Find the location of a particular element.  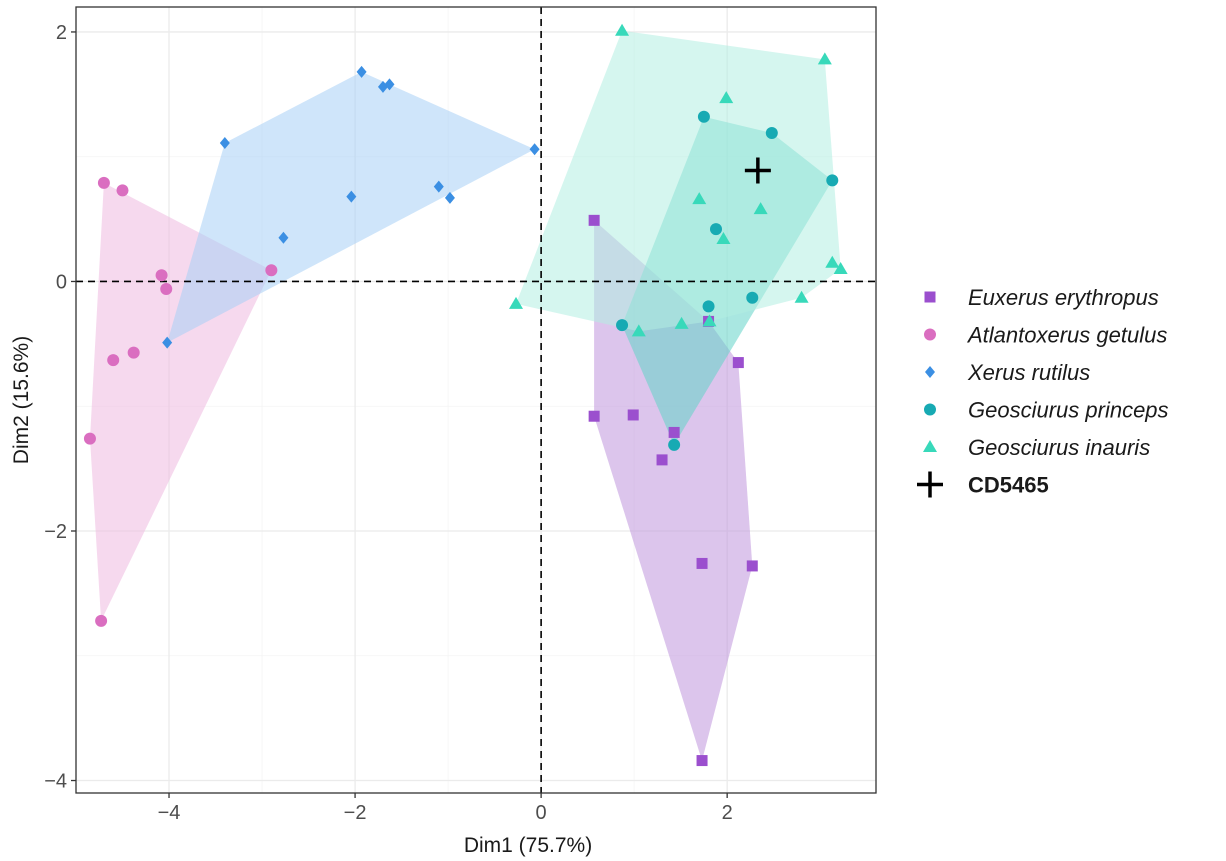

legend-key-atlantoxerus-getulus is located at coordinates (930, 334).